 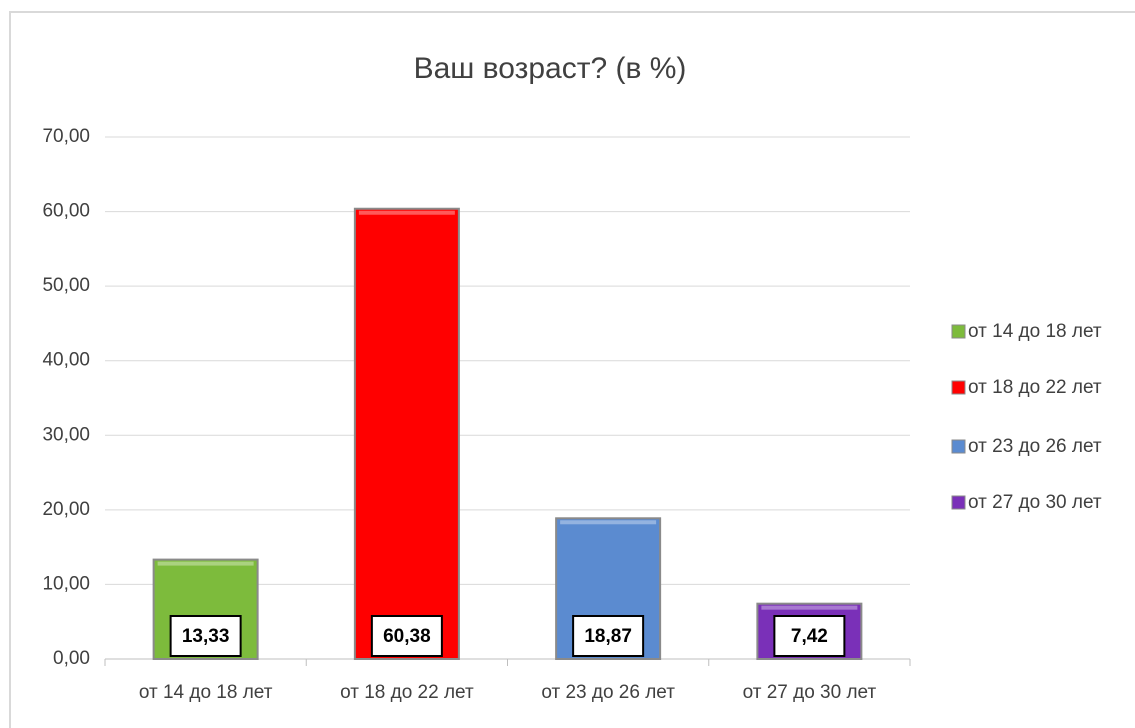 I want to click on legend-label: от 23 до 26 лет, so click(x=1035, y=446).